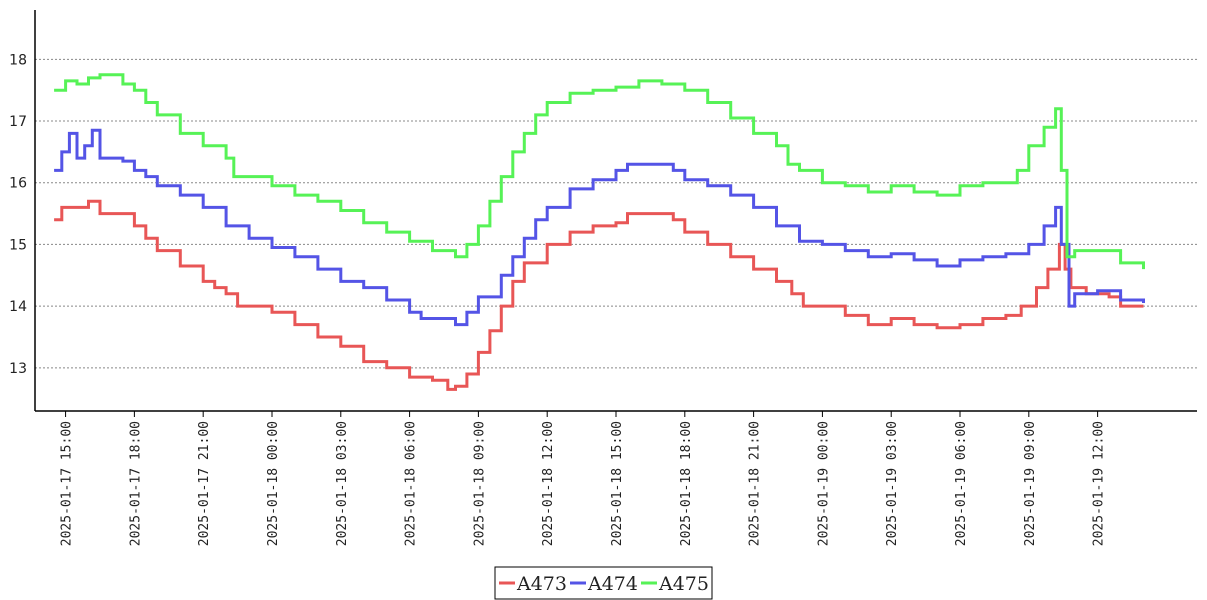 The height and width of the screenshot is (600, 1207). Describe the element at coordinates (686, 483) in the screenshot. I see `x-tick-label: 2025-01-18 18:00` at that location.